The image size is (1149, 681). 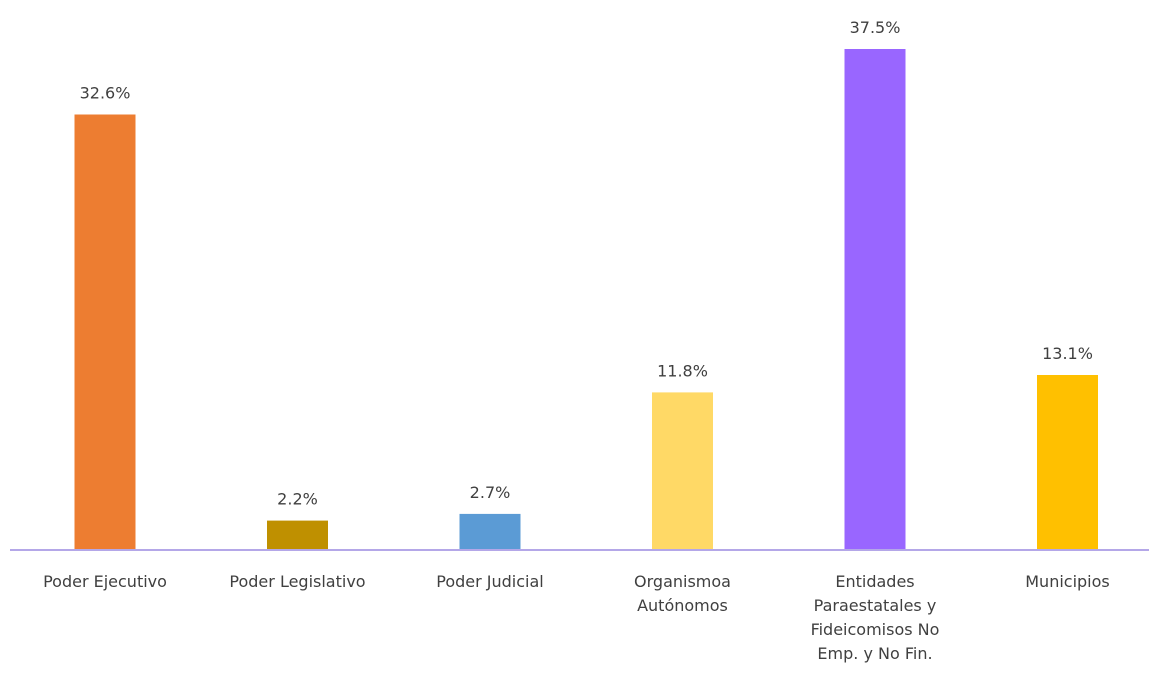 What do you see at coordinates (297, 499) in the screenshot?
I see `data-label: 2.2%` at bounding box center [297, 499].